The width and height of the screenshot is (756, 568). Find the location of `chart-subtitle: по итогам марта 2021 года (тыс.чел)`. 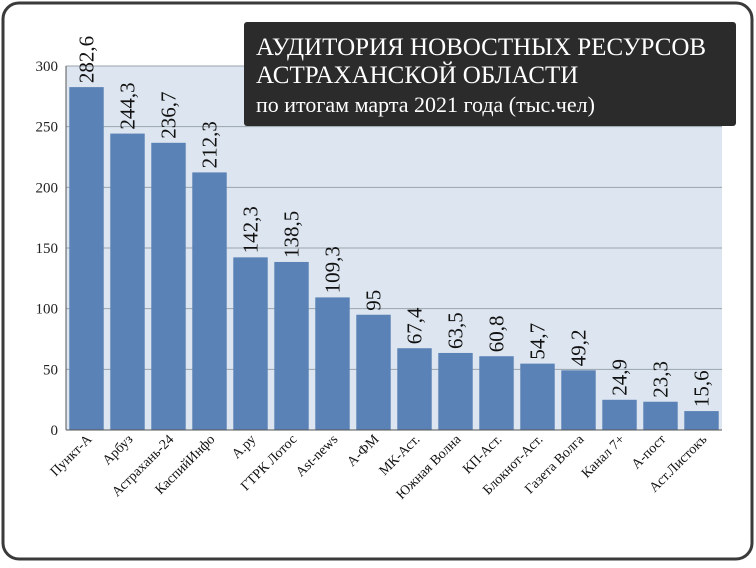

chart-subtitle: по итогам марта 2021 года (тыс.чел) is located at coordinates (425, 104).